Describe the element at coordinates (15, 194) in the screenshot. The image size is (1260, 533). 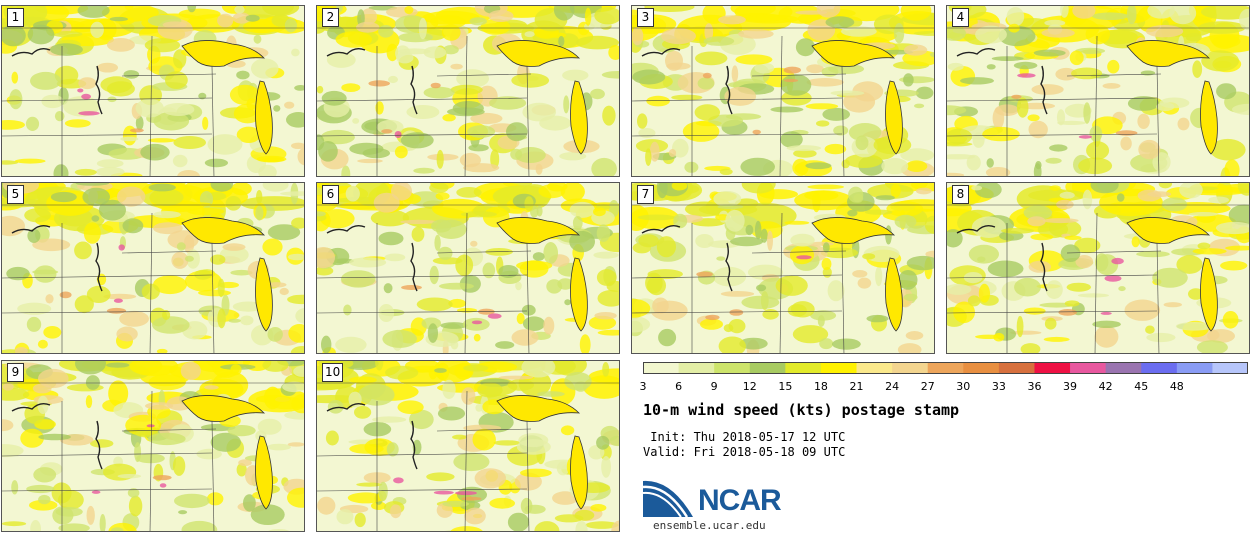
I see `member-number-label: 5` at that location.